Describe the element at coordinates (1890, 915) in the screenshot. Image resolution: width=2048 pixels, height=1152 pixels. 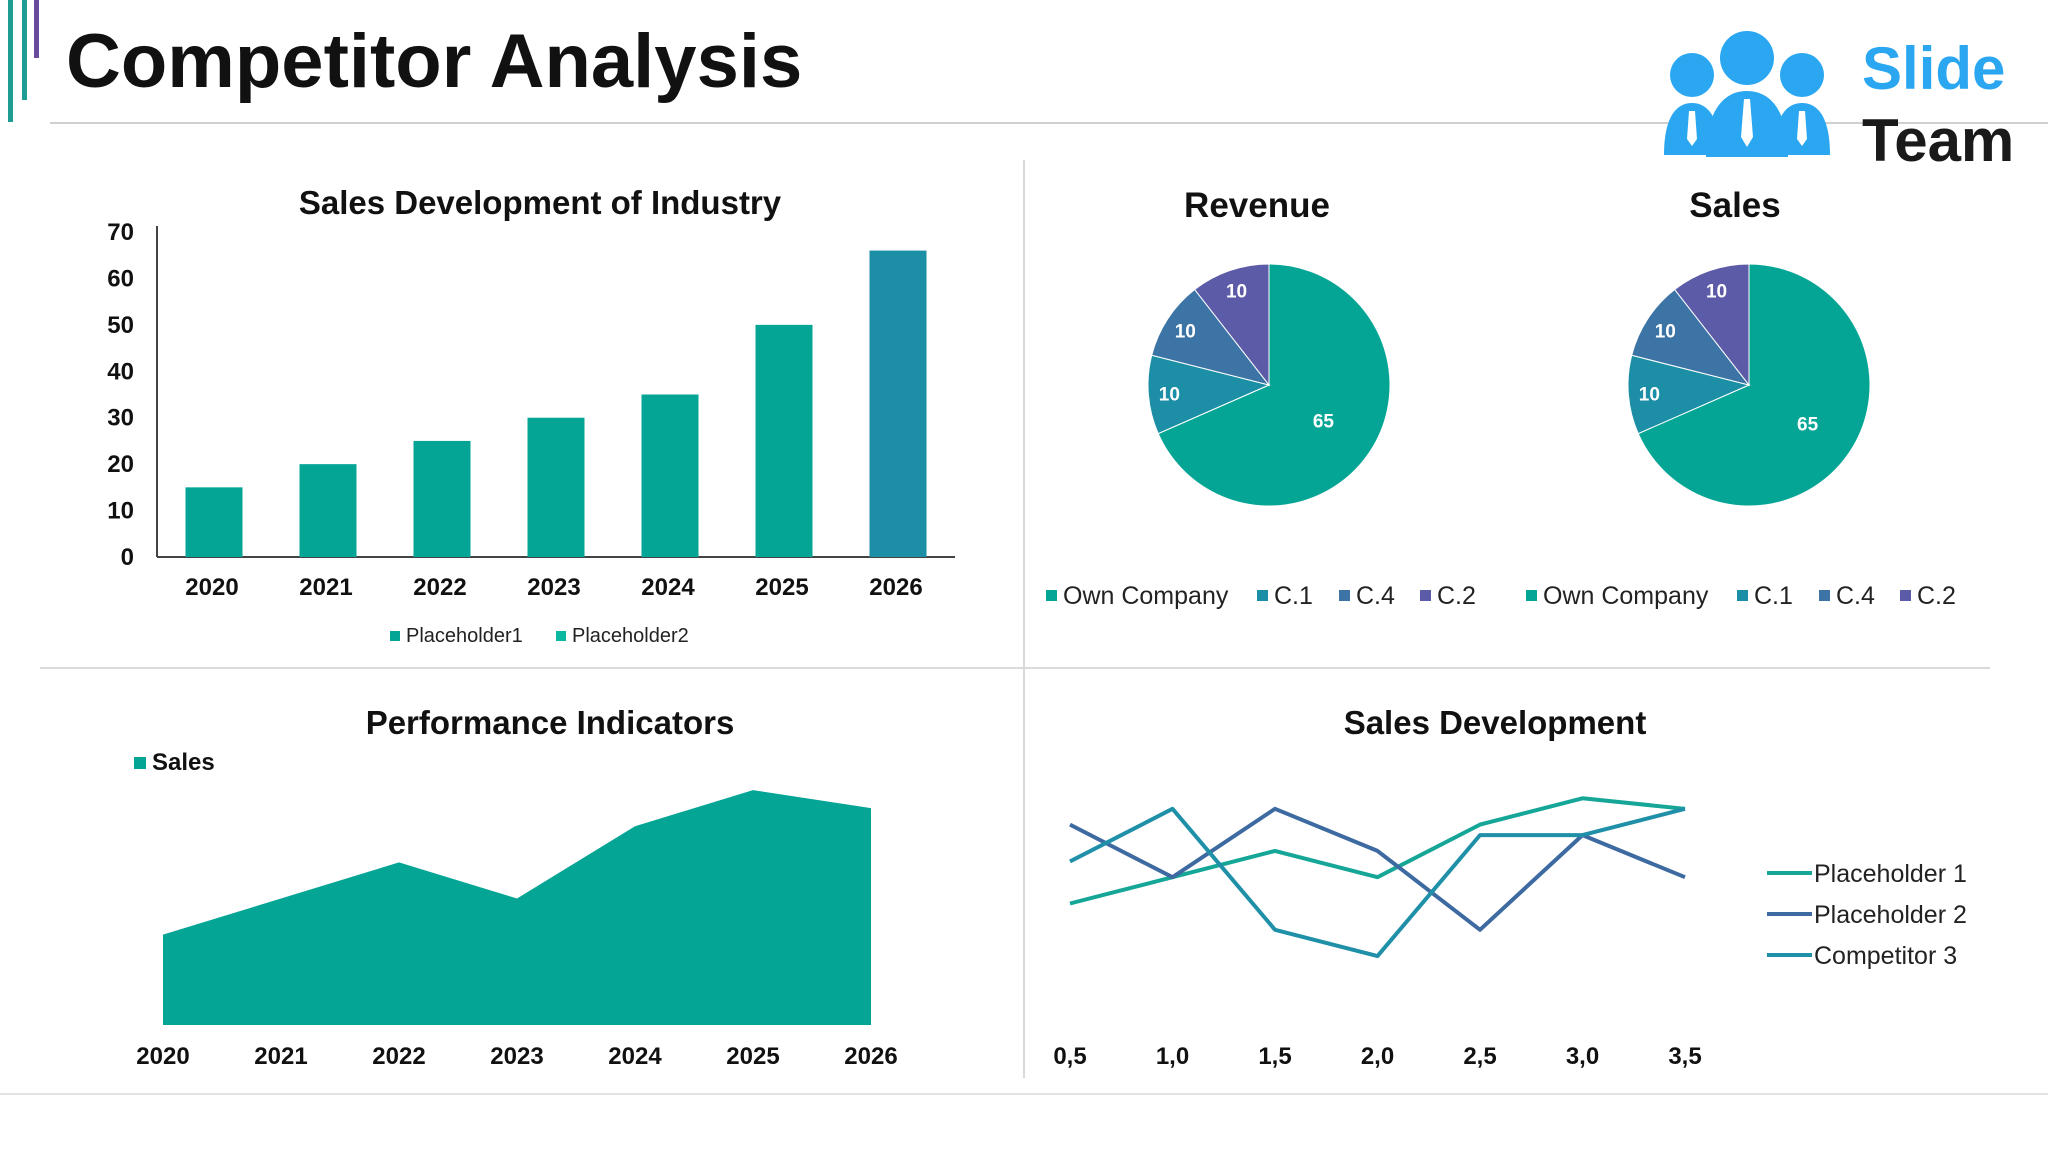
I see `legend-label: Placeholder 2` at that location.